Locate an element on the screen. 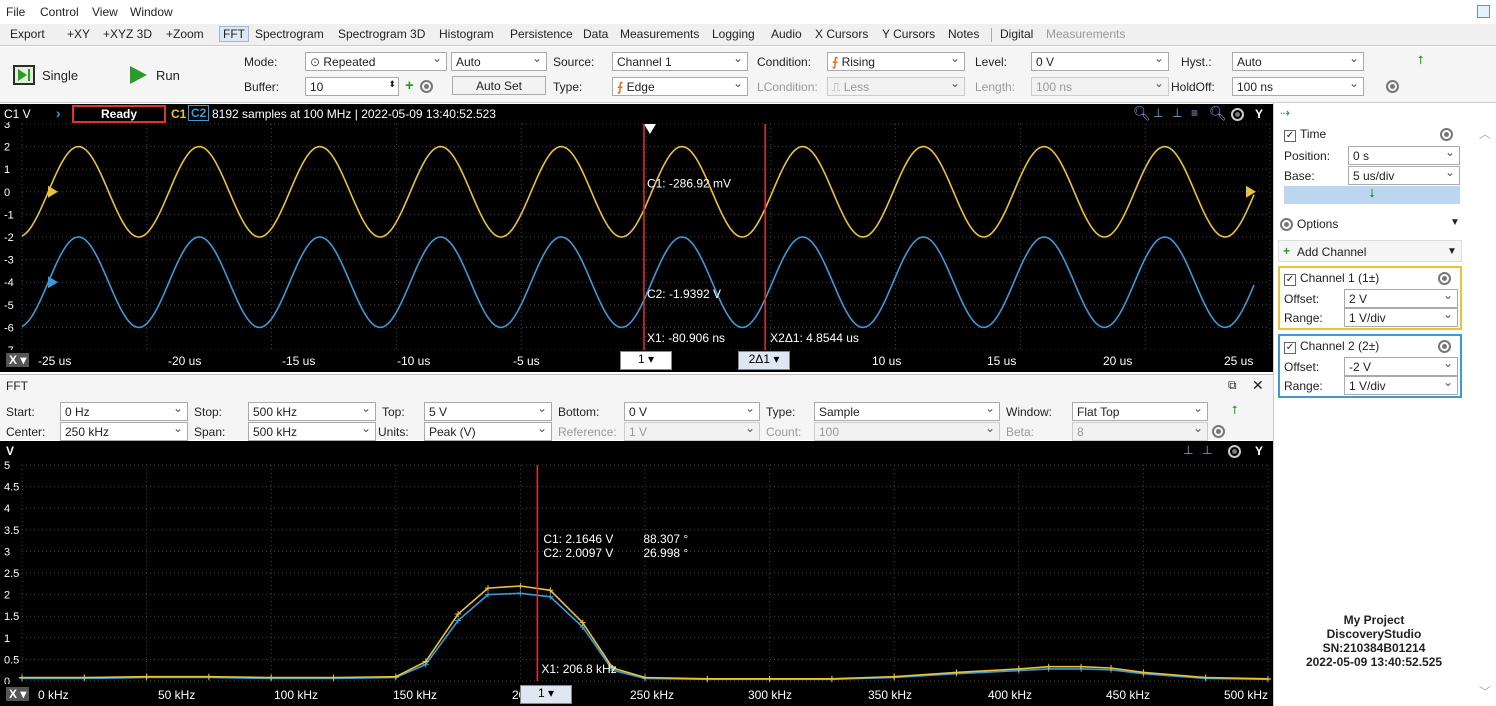  ch1-range-input: 1 V/div is located at coordinates (1401, 317).